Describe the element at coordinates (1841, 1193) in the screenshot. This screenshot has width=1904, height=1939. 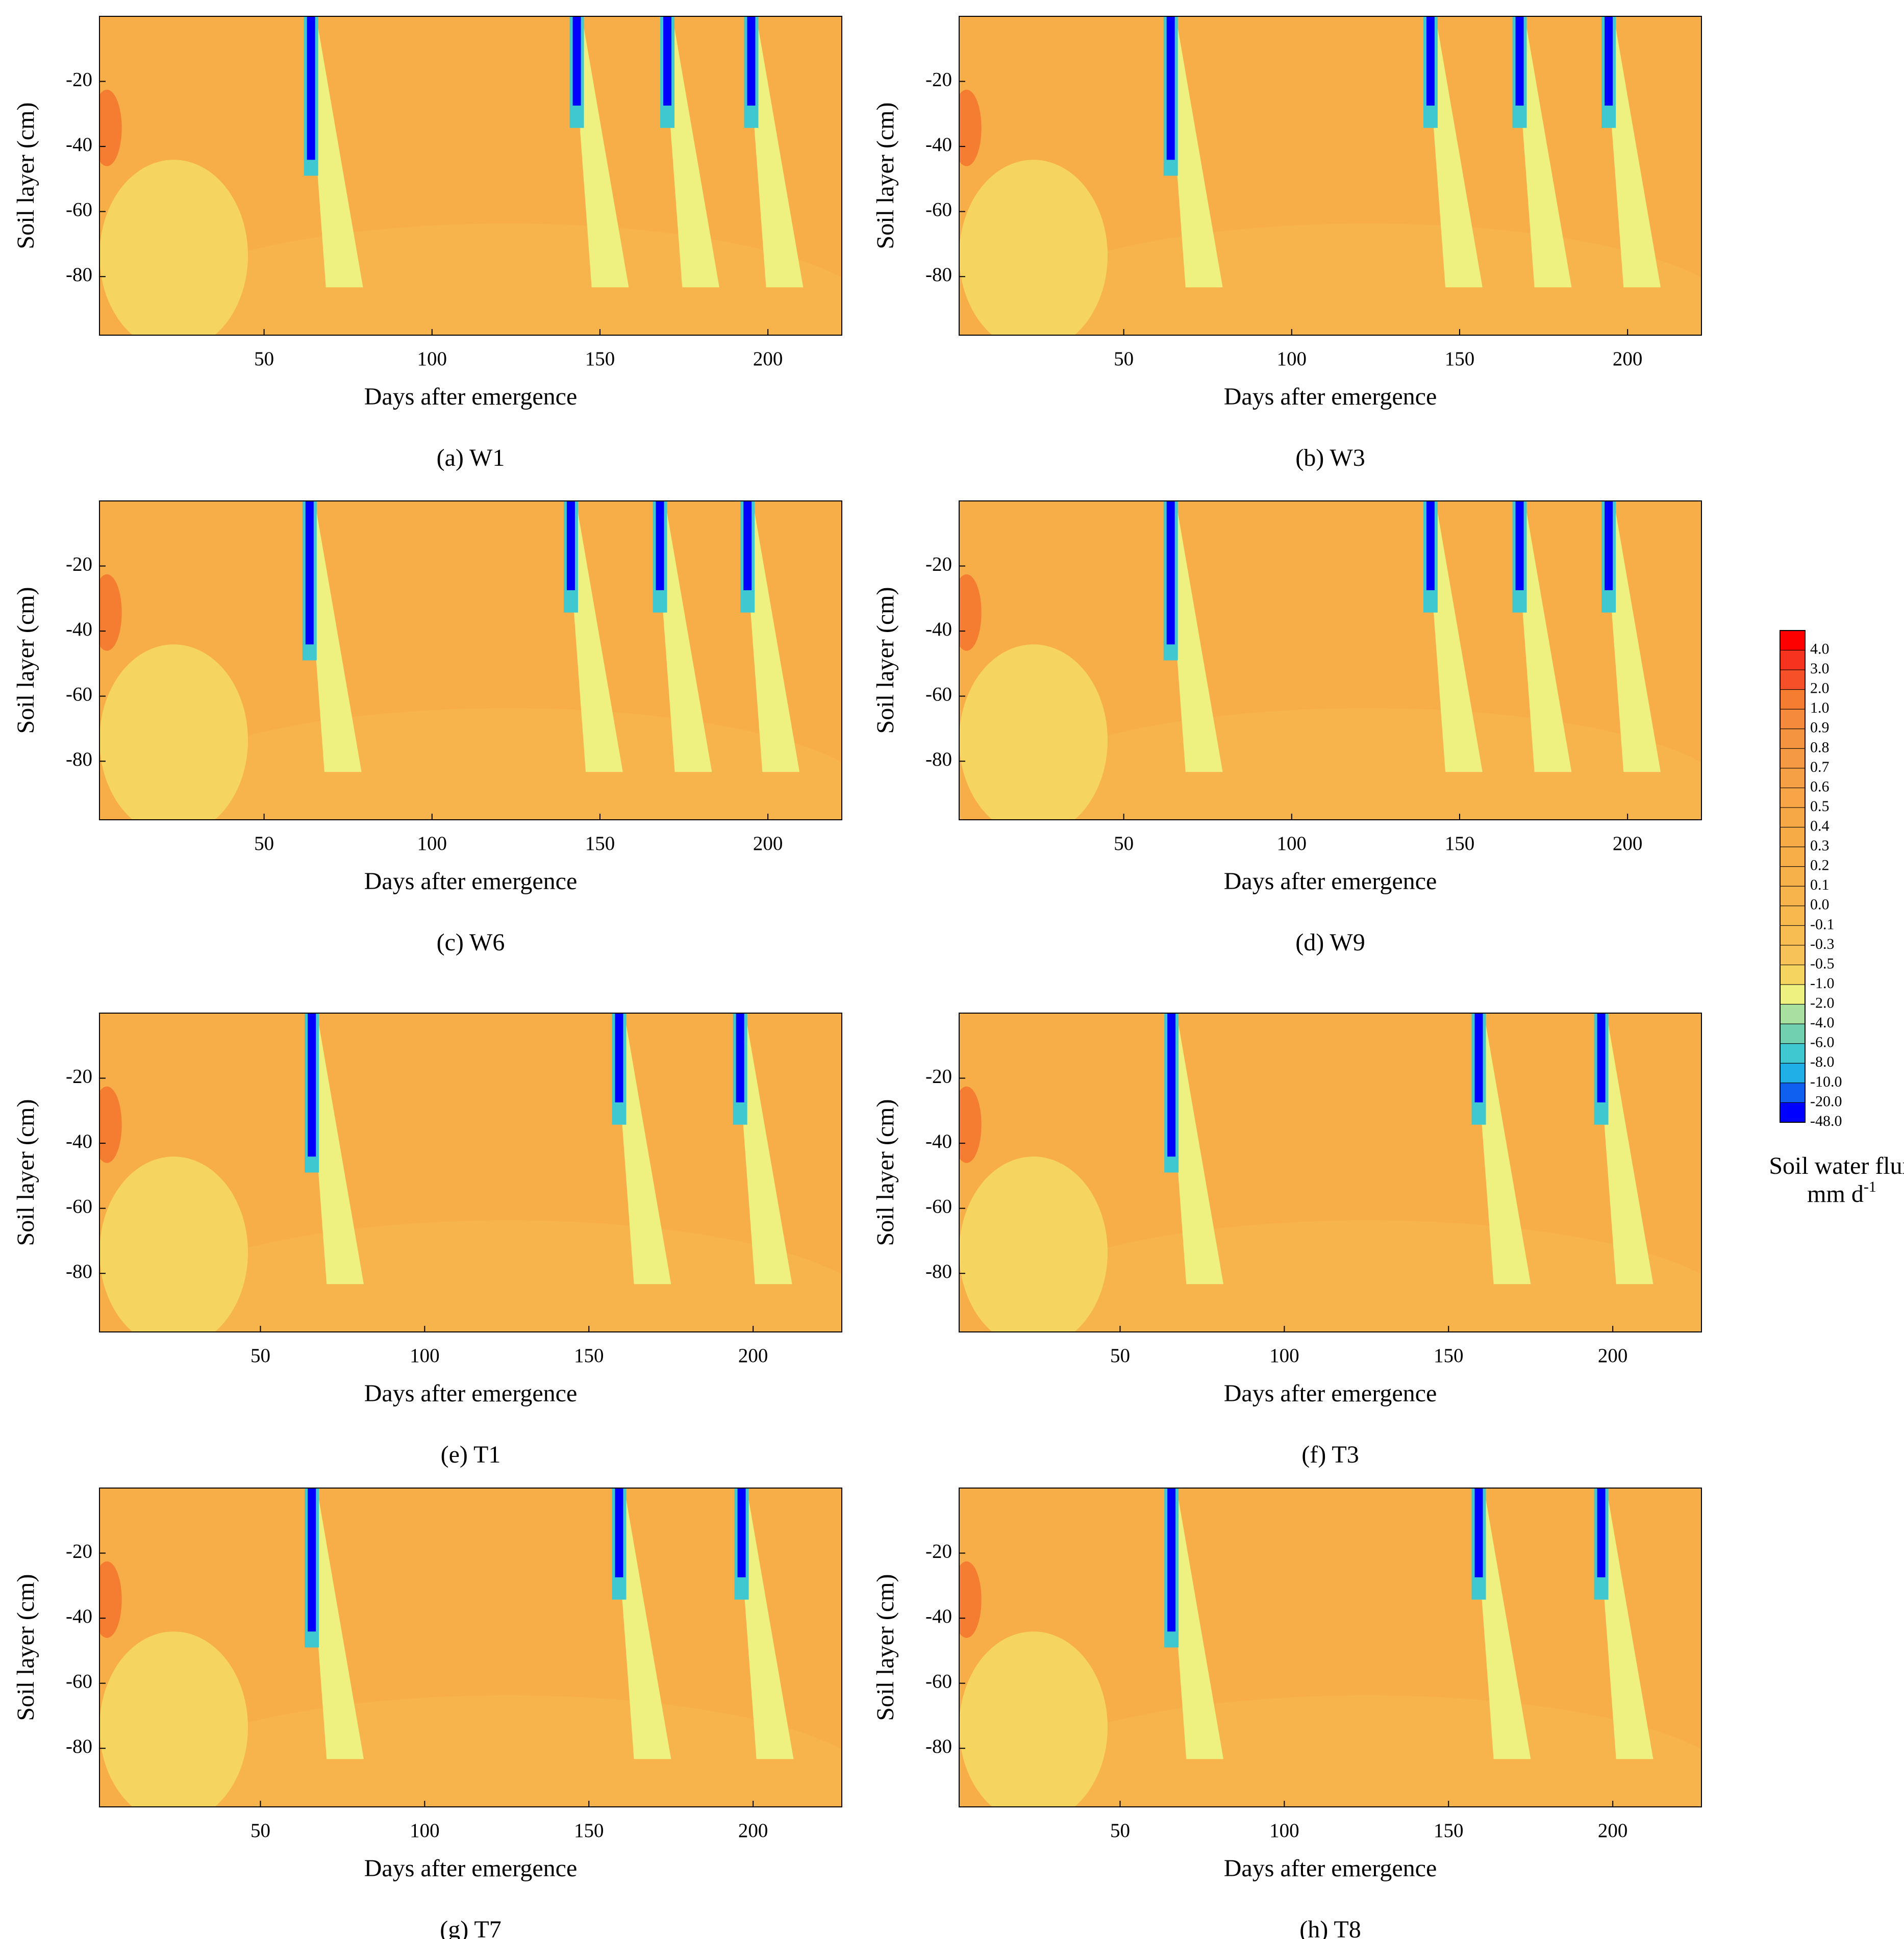
I see `colorbar-unit: mm d-1` at that location.